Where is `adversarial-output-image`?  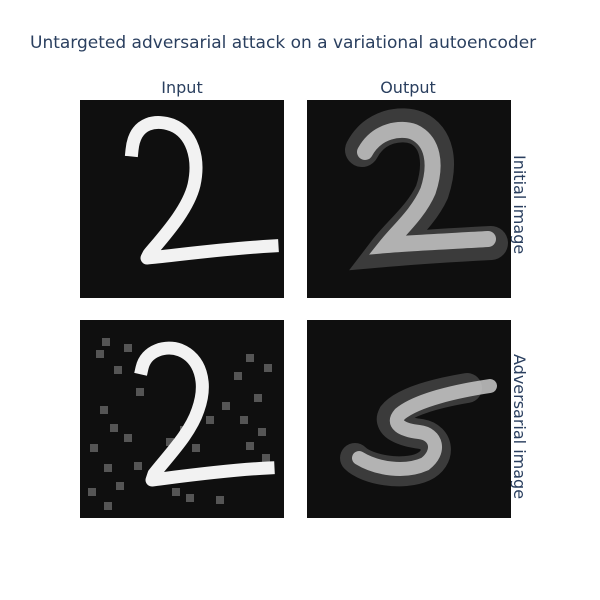 adversarial-output-image is located at coordinates (409, 419).